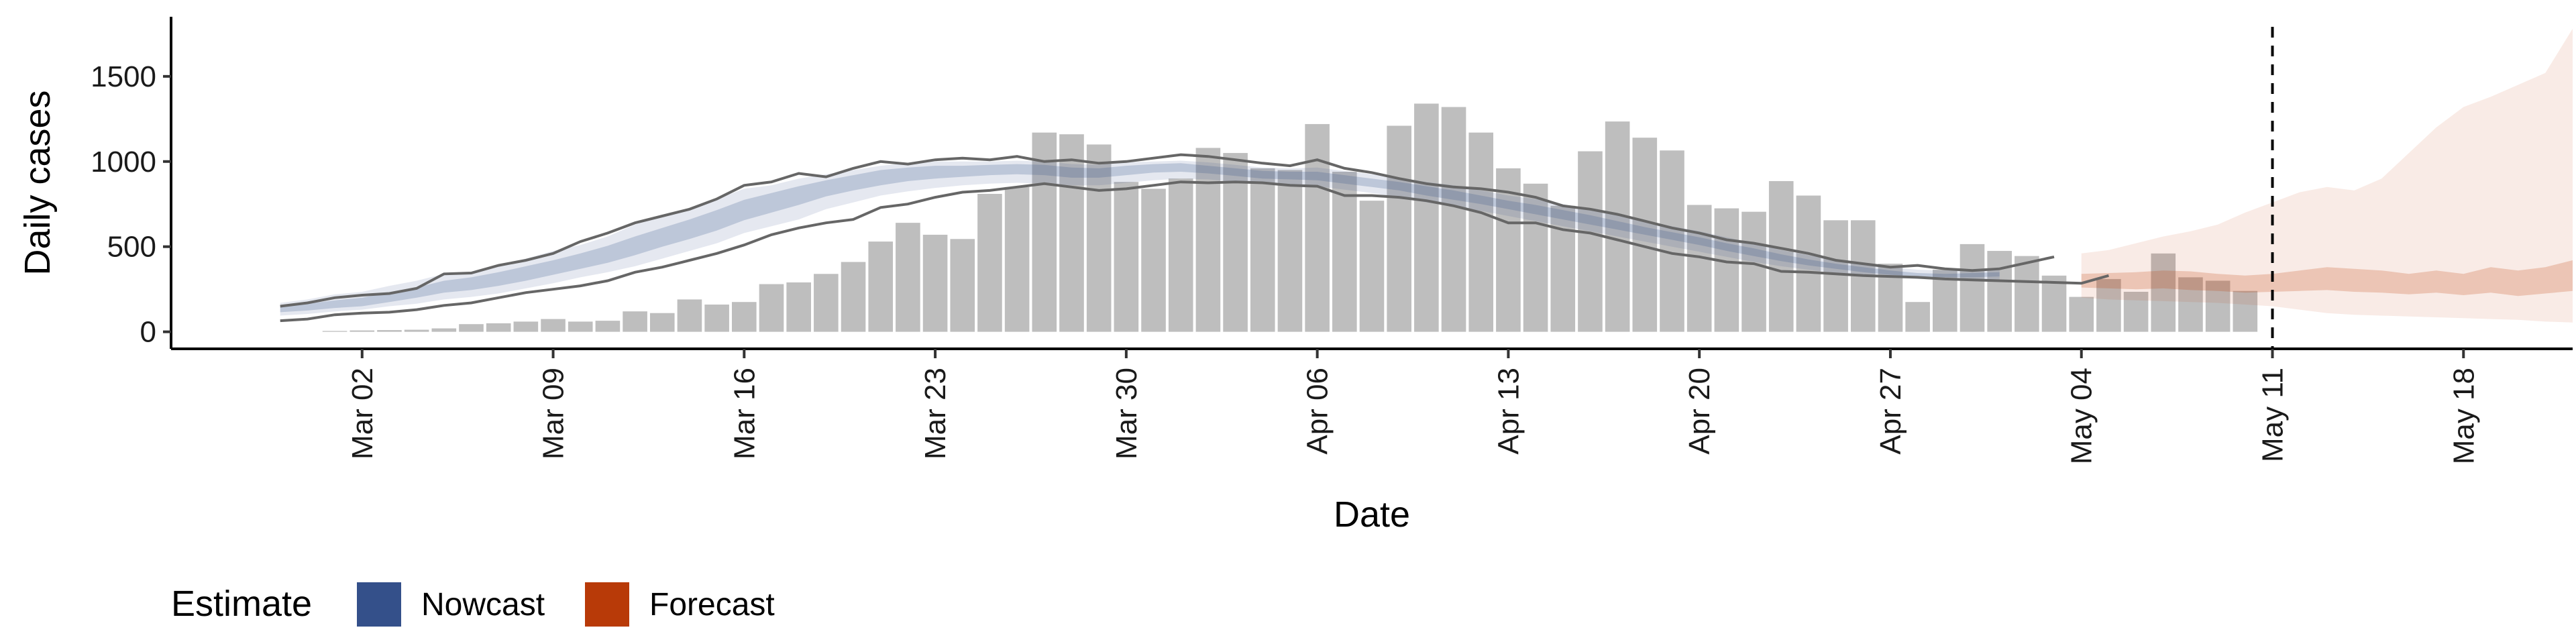 This screenshot has width=2576, height=644. I want to click on x-tick-label: Apr 13, so click(1508, 411).